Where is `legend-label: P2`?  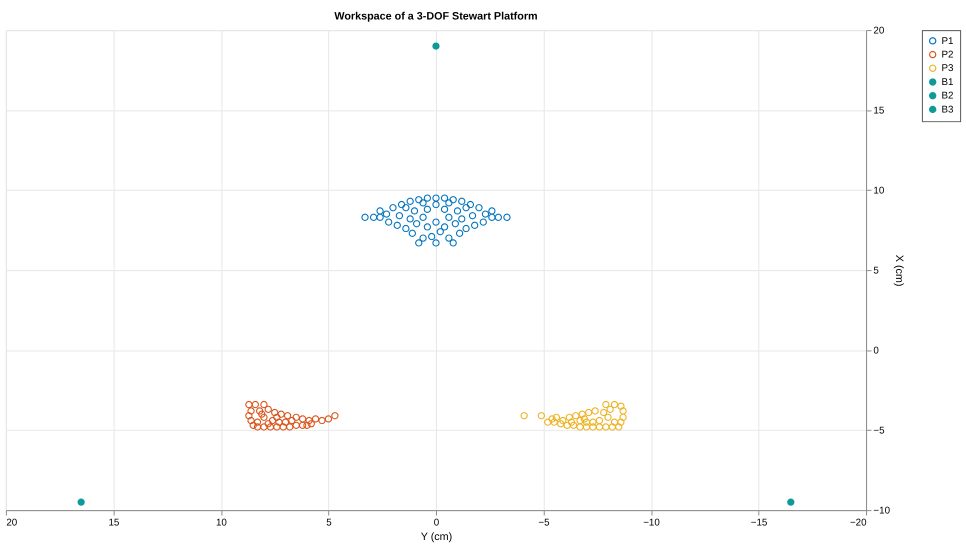 legend-label: P2 is located at coordinates (948, 55).